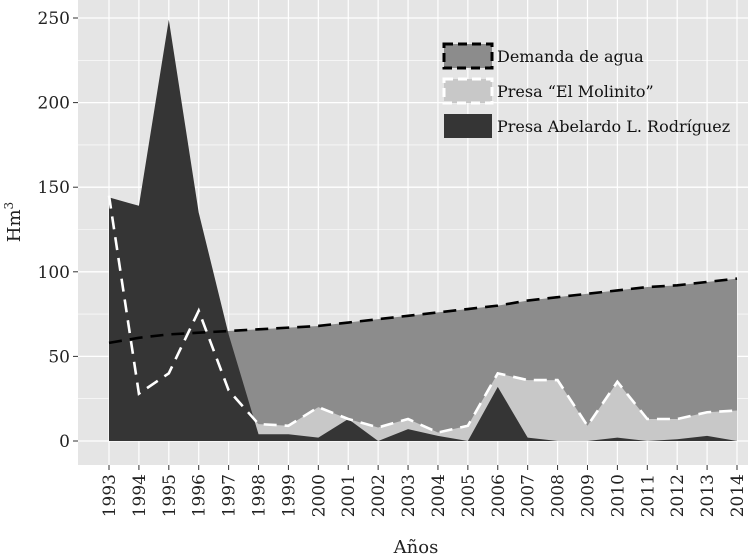 Image resolution: width=756 pixels, height=557 pixels. Describe the element at coordinates (64, 442) in the screenshot. I see `y-tick-label: 0` at that location.